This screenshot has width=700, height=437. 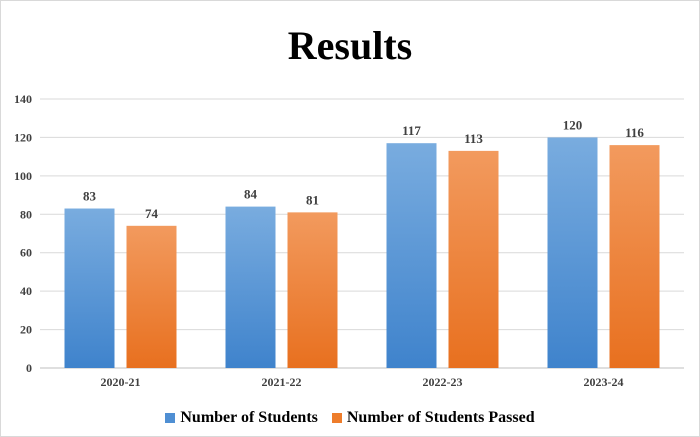 What do you see at coordinates (90, 196) in the screenshot?
I see `data-label: 83` at bounding box center [90, 196].